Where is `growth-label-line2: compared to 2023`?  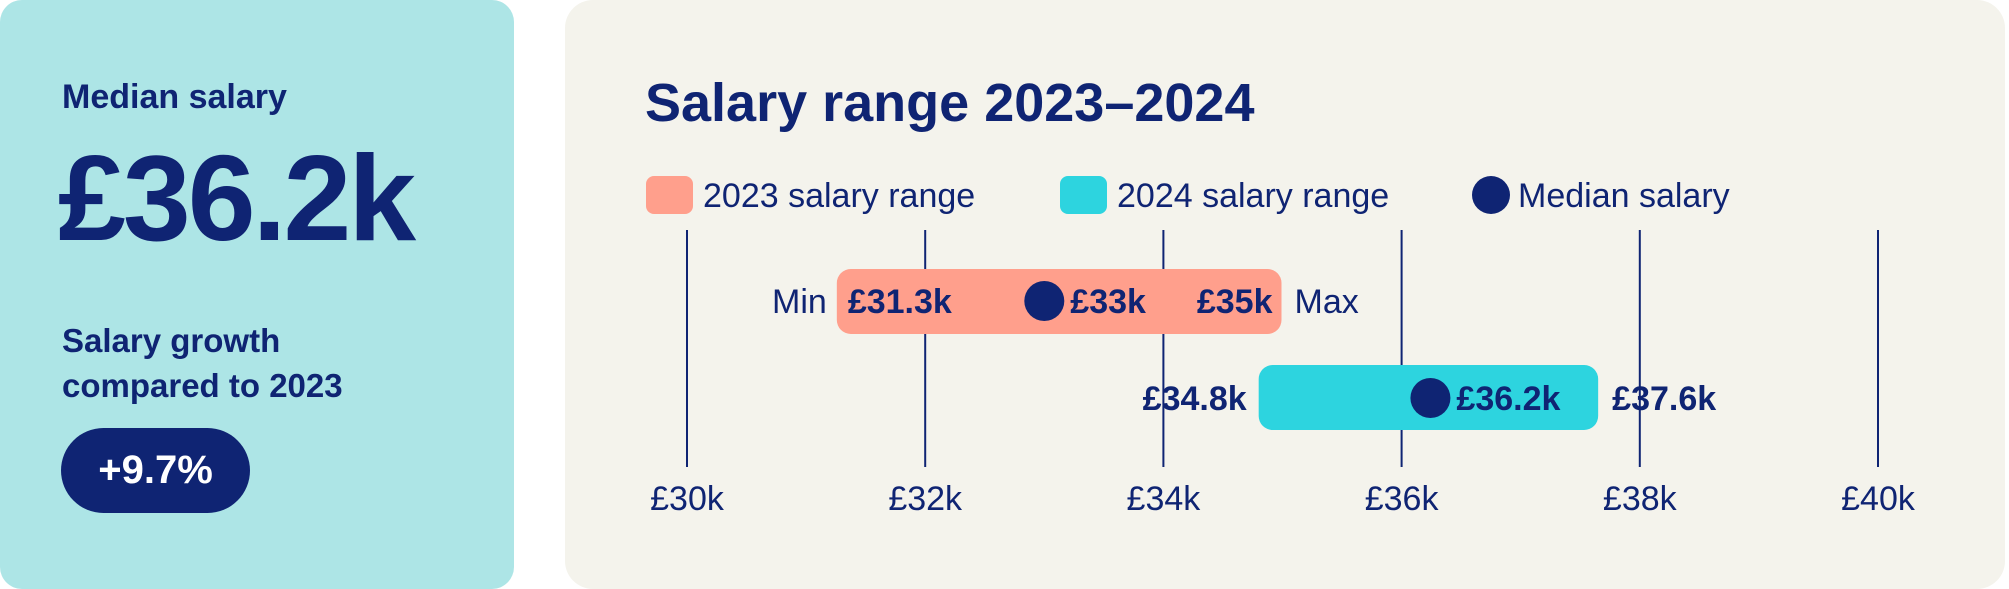 growth-label-line2: compared to 2023 is located at coordinates (202, 385).